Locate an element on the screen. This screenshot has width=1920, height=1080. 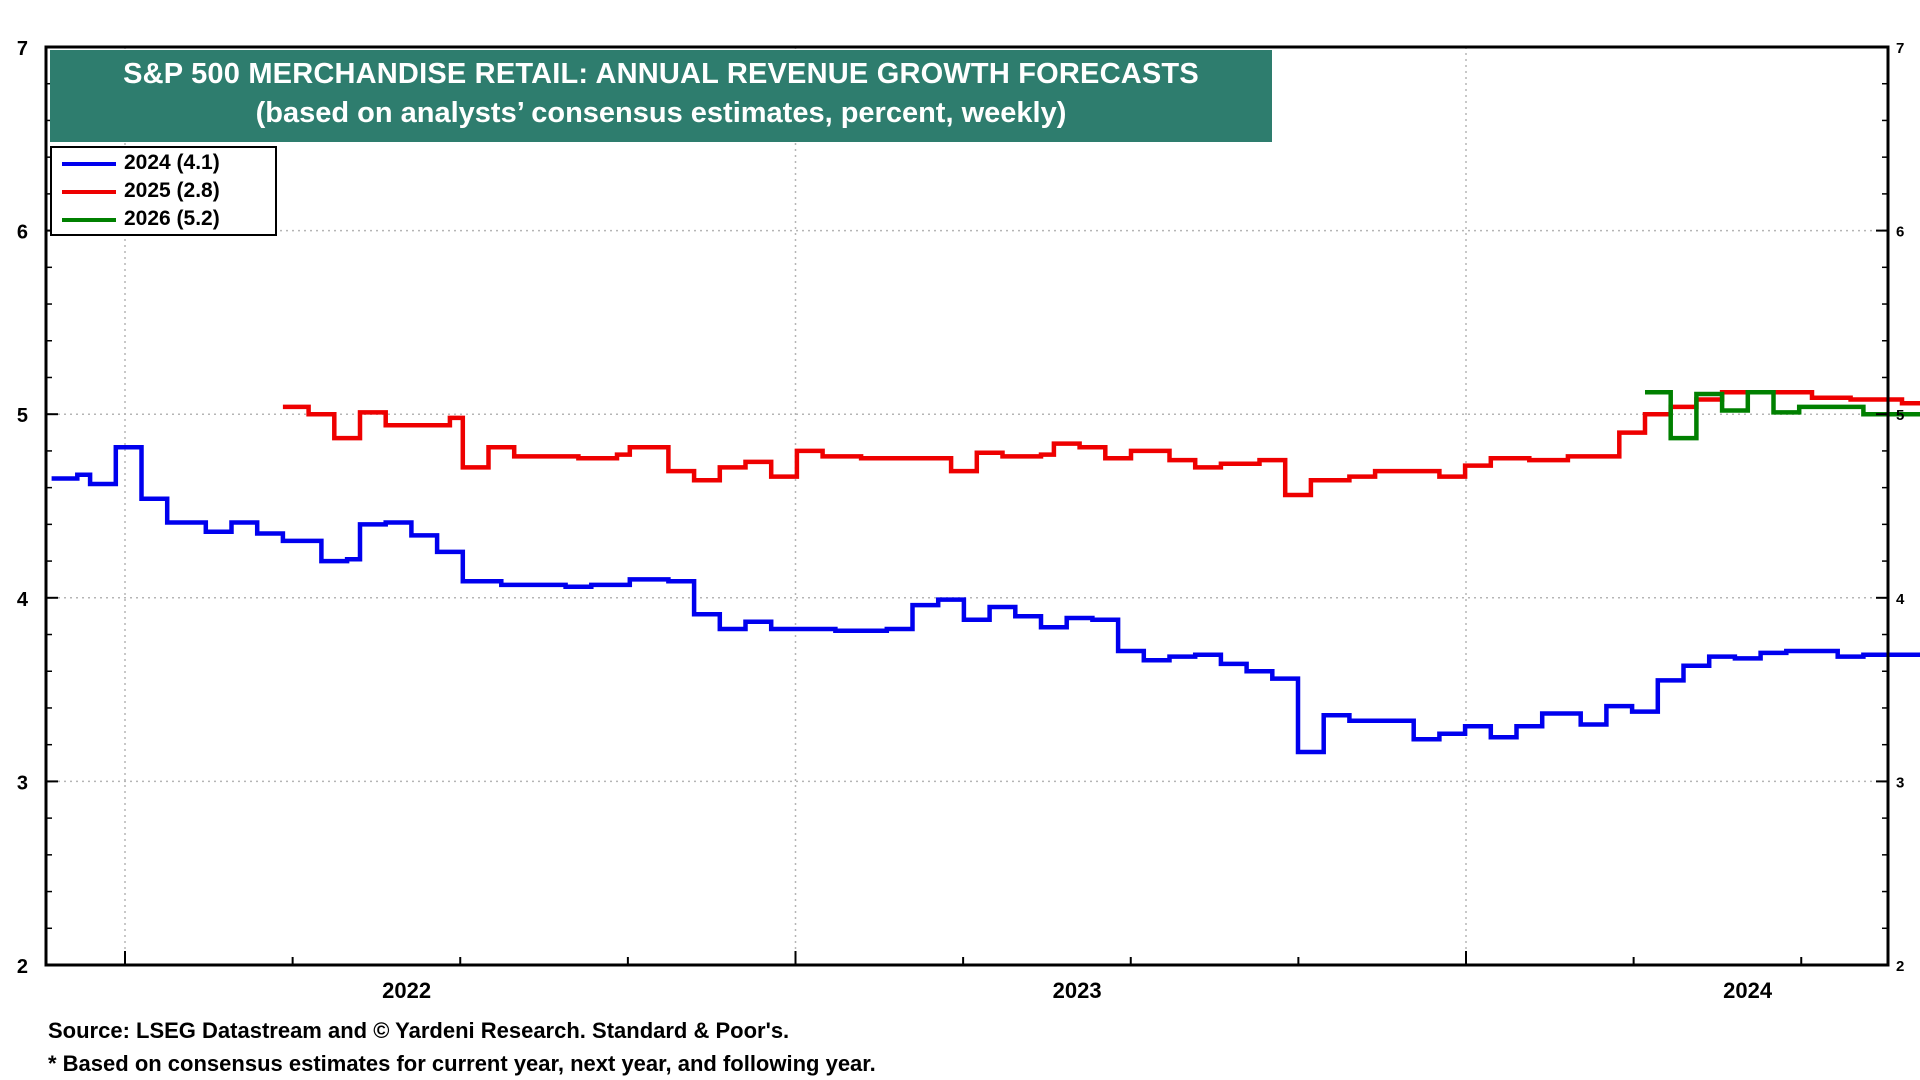
legend-item-2025: 2025 (2.8) is located at coordinates (163, 190).